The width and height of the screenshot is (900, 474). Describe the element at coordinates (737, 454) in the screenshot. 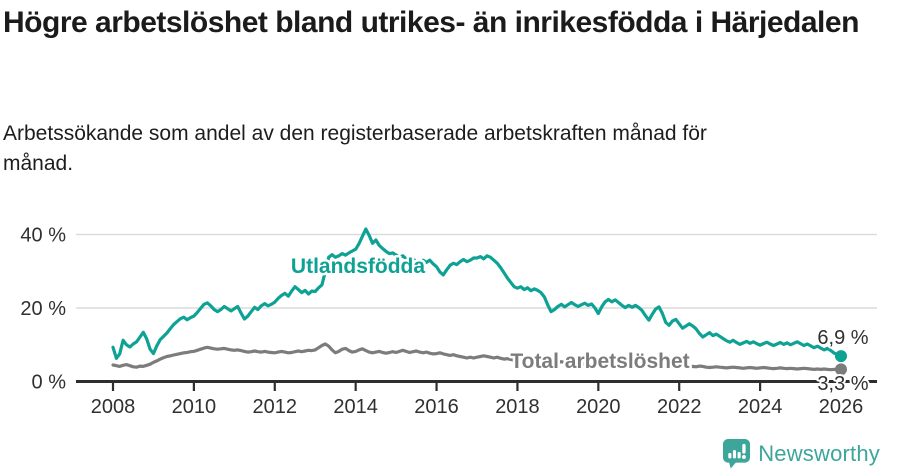

I see `newsworthy-logo-icon` at that location.